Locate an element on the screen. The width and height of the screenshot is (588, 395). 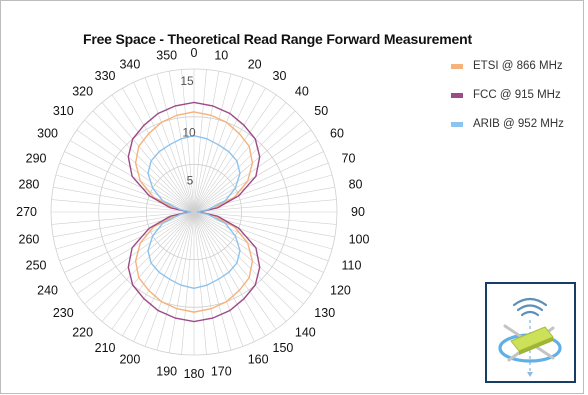
antenna-illustration is located at coordinates (530, 337).